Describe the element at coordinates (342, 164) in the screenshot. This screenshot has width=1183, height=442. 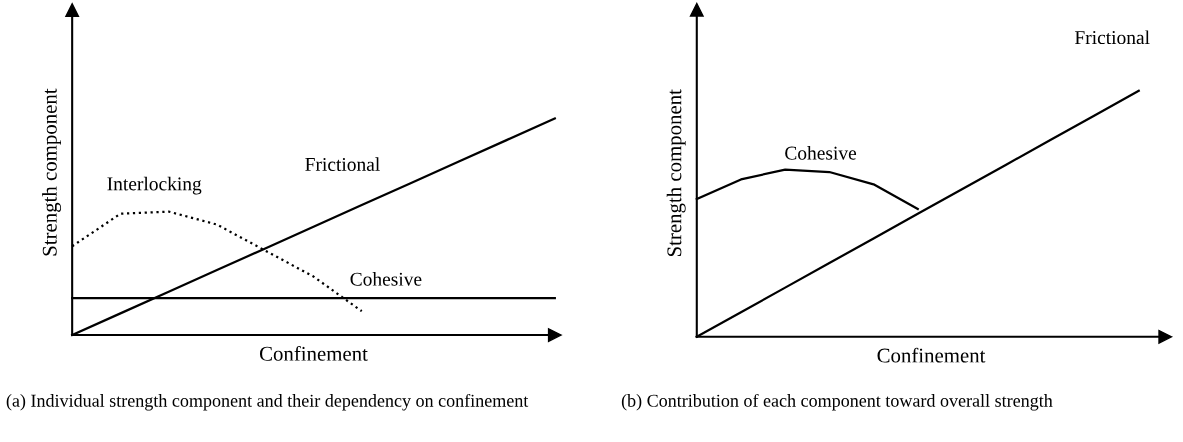
I see `series-label: Frictional` at that location.